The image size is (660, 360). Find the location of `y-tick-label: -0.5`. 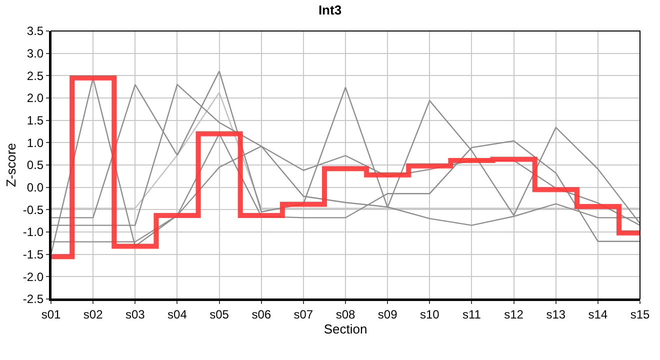

y-tick-label: -0.5 is located at coordinates (33, 209).